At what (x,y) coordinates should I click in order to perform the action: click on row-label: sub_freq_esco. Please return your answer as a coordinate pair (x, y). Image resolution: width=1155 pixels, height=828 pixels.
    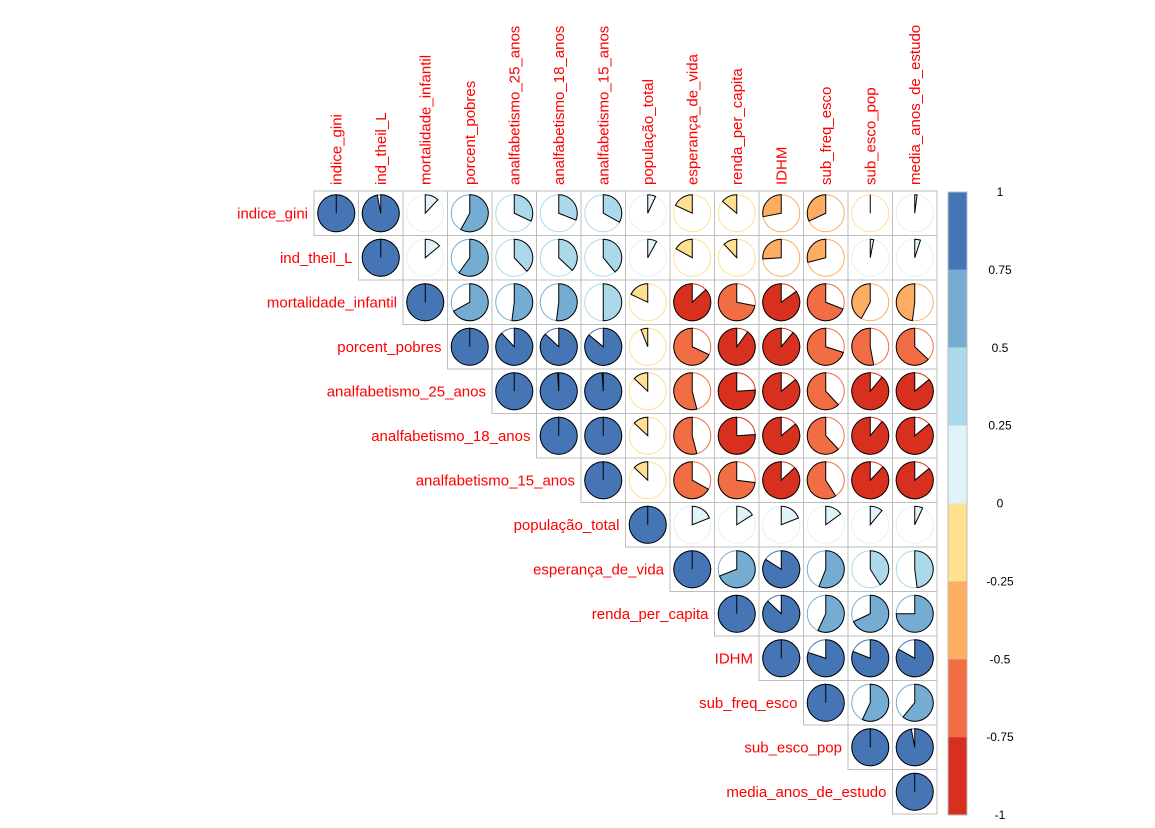
    Looking at the image, I should click on (748, 703).